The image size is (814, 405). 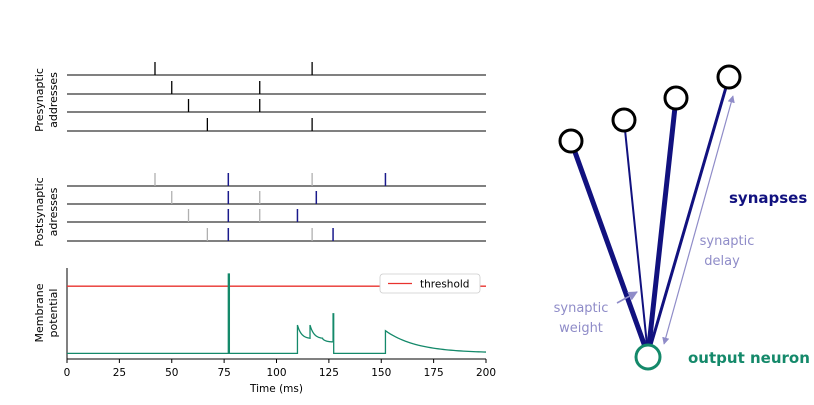 I want to click on x-tick-label: 75, so click(x=223, y=373).